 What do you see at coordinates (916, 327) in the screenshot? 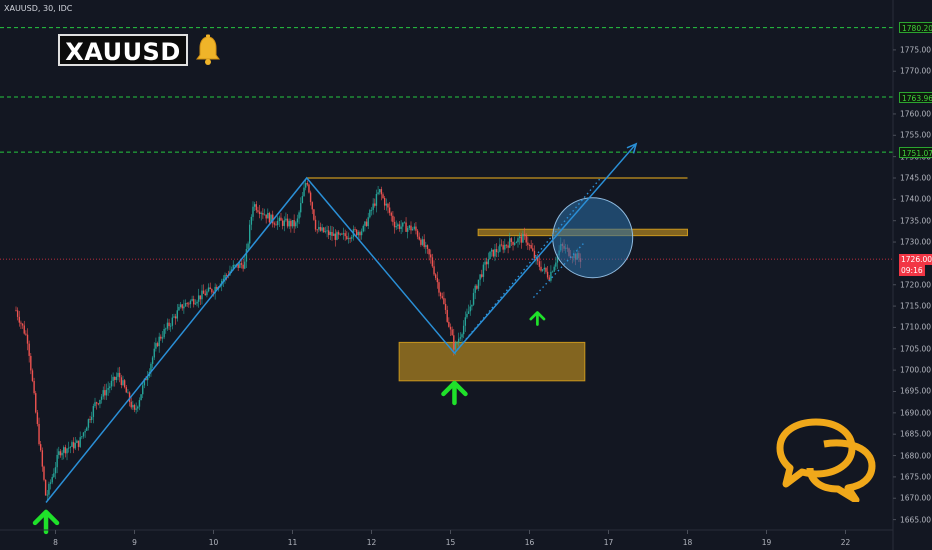
I see `y-tick-label: 1710.00` at bounding box center [916, 327].